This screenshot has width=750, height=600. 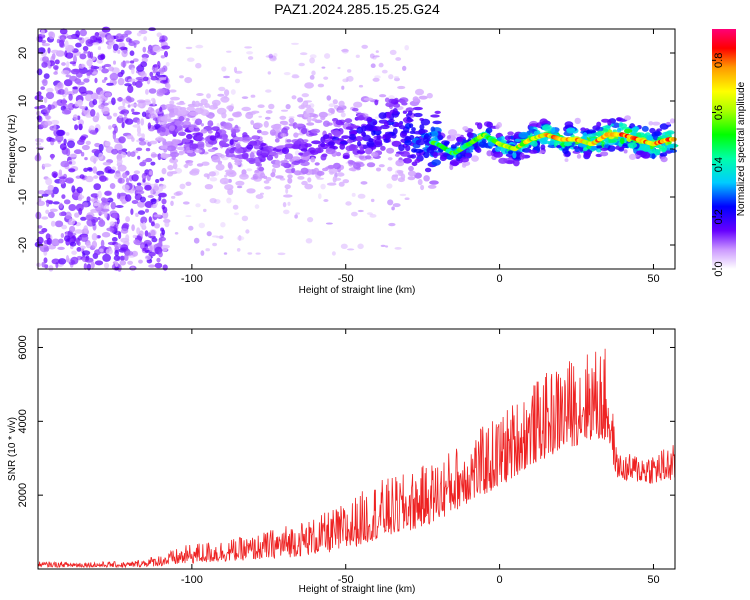 I want to click on snr-xtick-label: 0, so click(x=500, y=580).